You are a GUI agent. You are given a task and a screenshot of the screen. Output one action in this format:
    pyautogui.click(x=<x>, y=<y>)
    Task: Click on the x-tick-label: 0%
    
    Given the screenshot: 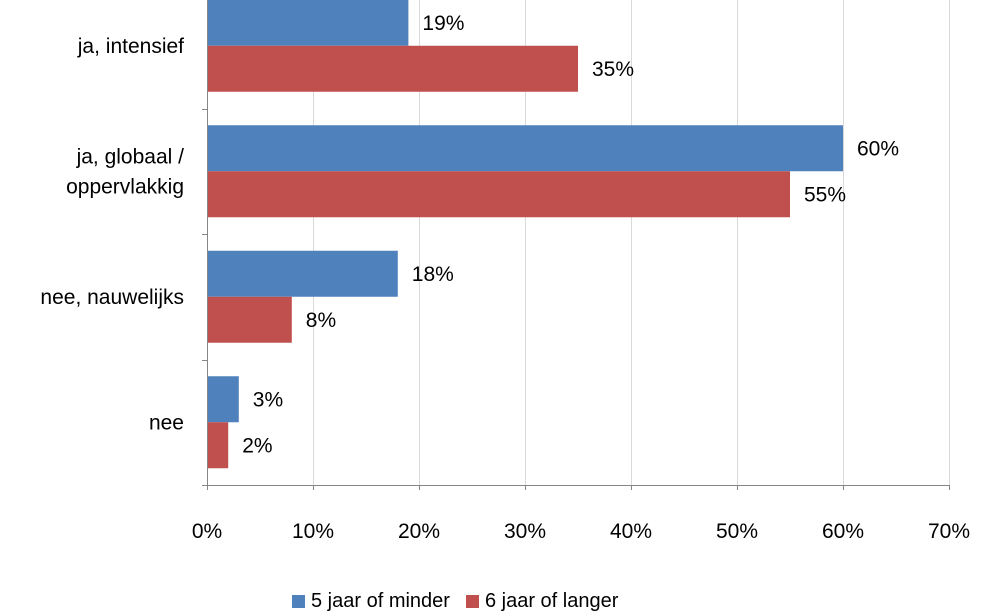 What is the action you would take?
    pyautogui.click(x=207, y=531)
    